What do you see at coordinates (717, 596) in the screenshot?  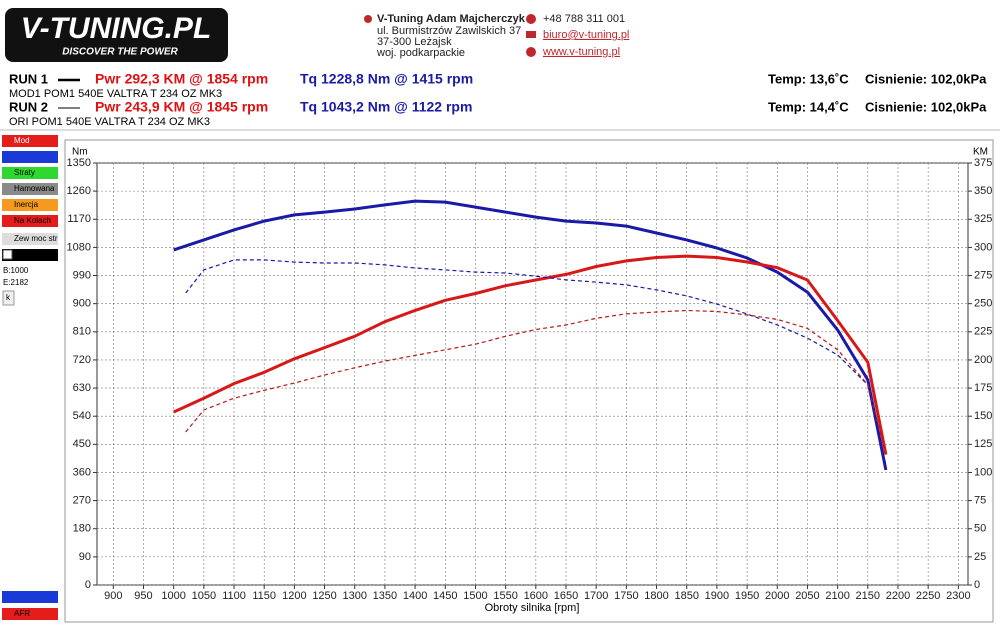 I see `x-tick-label: 1900` at bounding box center [717, 596].